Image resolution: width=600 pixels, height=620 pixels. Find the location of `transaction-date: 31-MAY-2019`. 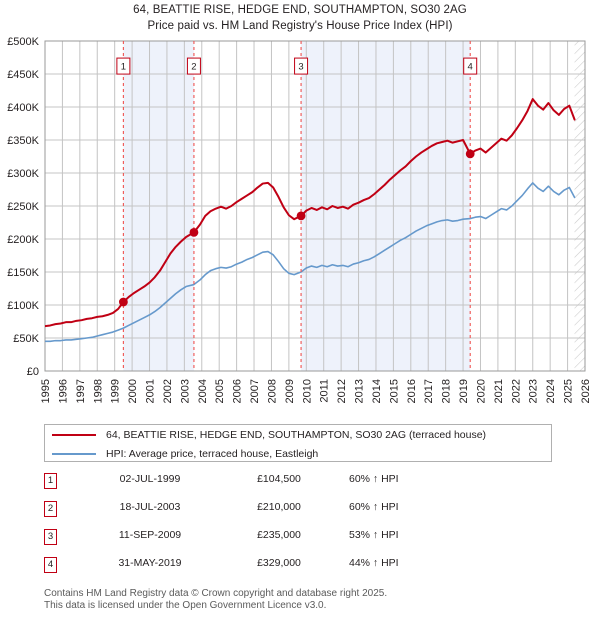

transaction-date: 31-MAY-2019 is located at coordinates (150, 563).